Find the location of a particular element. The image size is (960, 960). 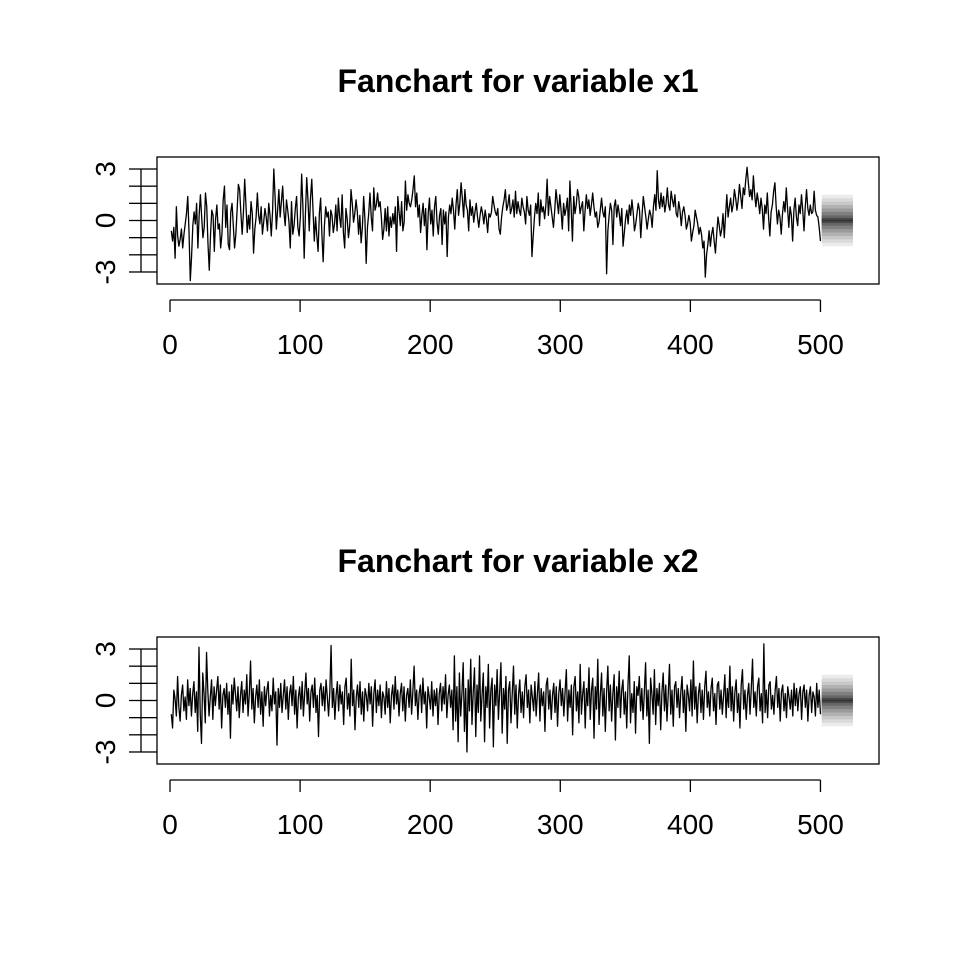

chart-title-x1: Fanchart for variable x1 is located at coordinates (517, 81).